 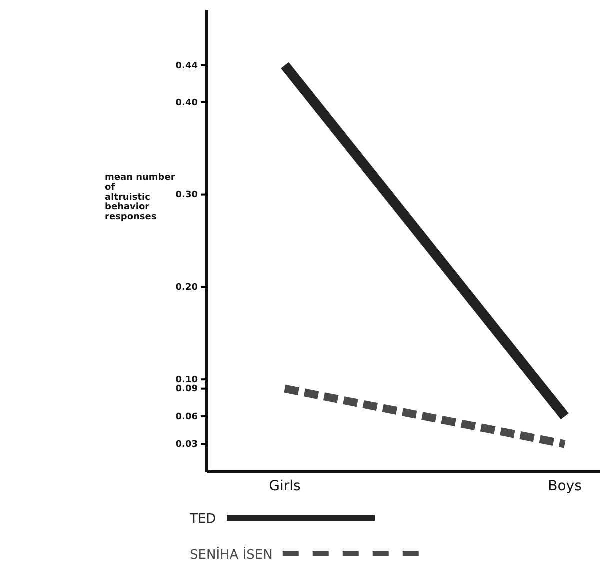 I want to click on y-tick-label: 0.03, so click(x=187, y=445).